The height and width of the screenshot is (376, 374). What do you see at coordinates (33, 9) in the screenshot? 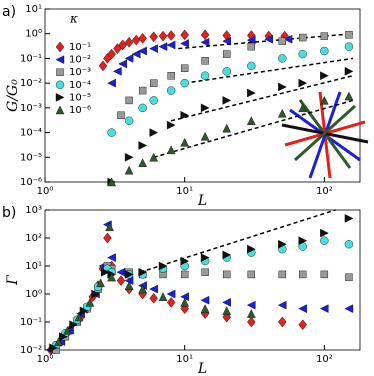
I see `y-tick-label: 10¹` at bounding box center [33, 9].